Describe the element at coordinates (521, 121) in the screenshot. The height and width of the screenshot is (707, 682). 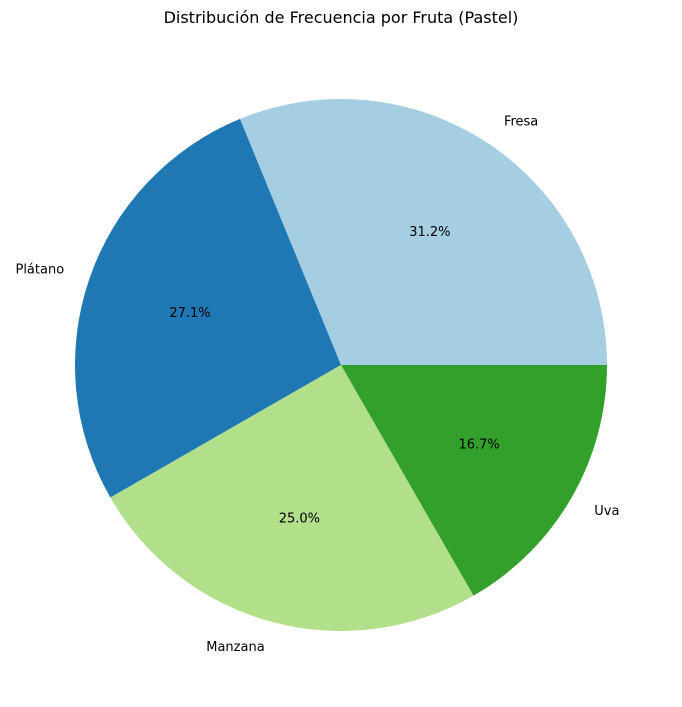
I see `slice-label-fresa: Fresa` at that location.